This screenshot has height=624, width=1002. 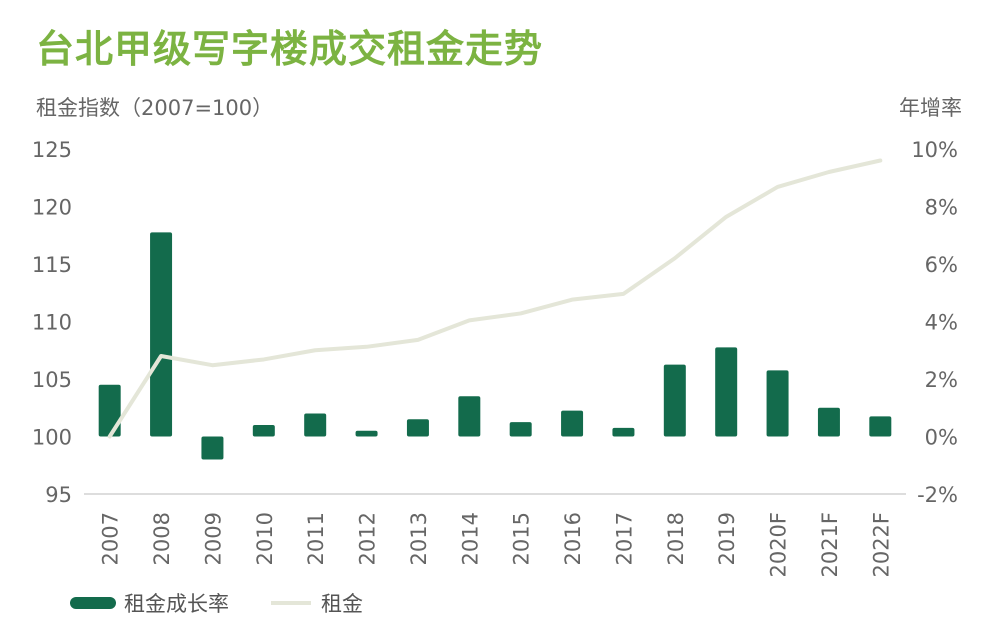 What do you see at coordinates (111, 538) in the screenshot?
I see `x-tick-label: 2007` at bounding box center [111, 538].